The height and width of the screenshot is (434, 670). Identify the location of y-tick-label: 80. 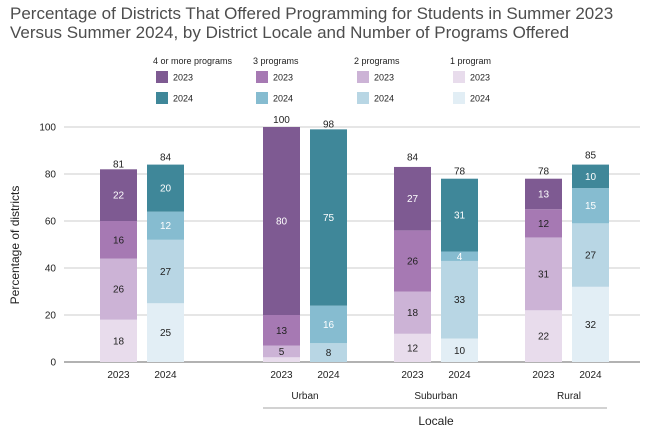
(51, 175).